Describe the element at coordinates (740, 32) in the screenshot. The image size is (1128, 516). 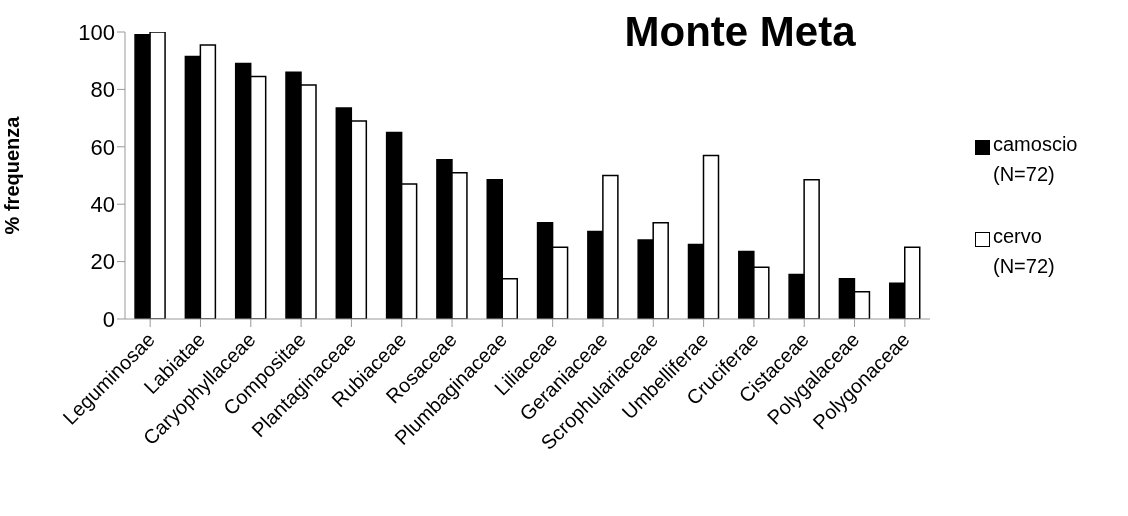
I see `chart-title: Monte Meta` at that location.